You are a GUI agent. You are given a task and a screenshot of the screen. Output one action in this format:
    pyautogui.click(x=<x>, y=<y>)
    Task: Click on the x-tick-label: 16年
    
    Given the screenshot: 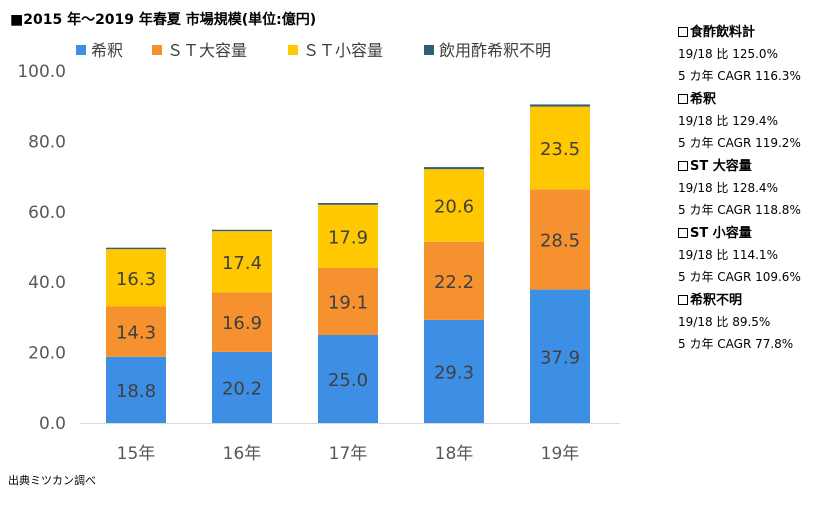 What is the action you would take?
    pyautogui.click(x=242, y=454)
    